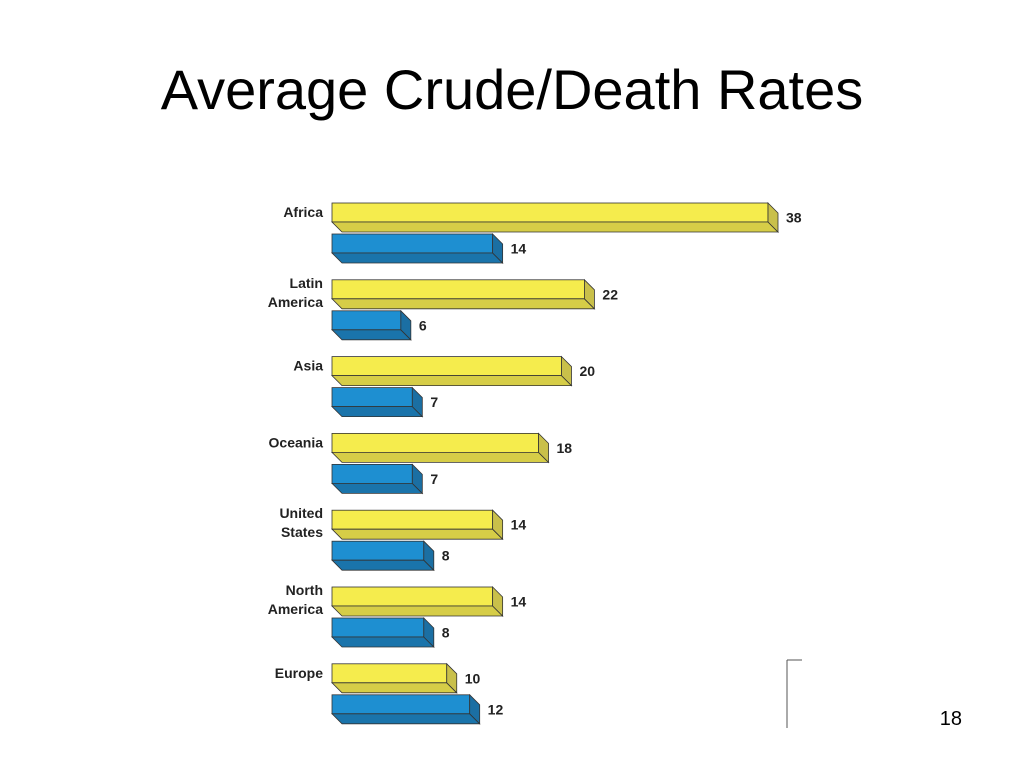 The image size is (1024, 768). Describe the element at coordinates (301, 513) in the screenshot. I see `category-label-line: United` at that location.